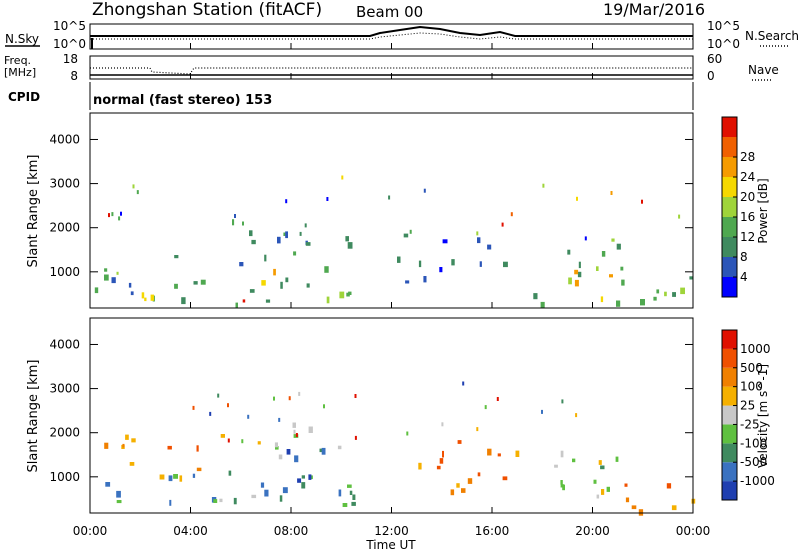  I want to click on x-tick-label: 04:00, so click(190, 531).